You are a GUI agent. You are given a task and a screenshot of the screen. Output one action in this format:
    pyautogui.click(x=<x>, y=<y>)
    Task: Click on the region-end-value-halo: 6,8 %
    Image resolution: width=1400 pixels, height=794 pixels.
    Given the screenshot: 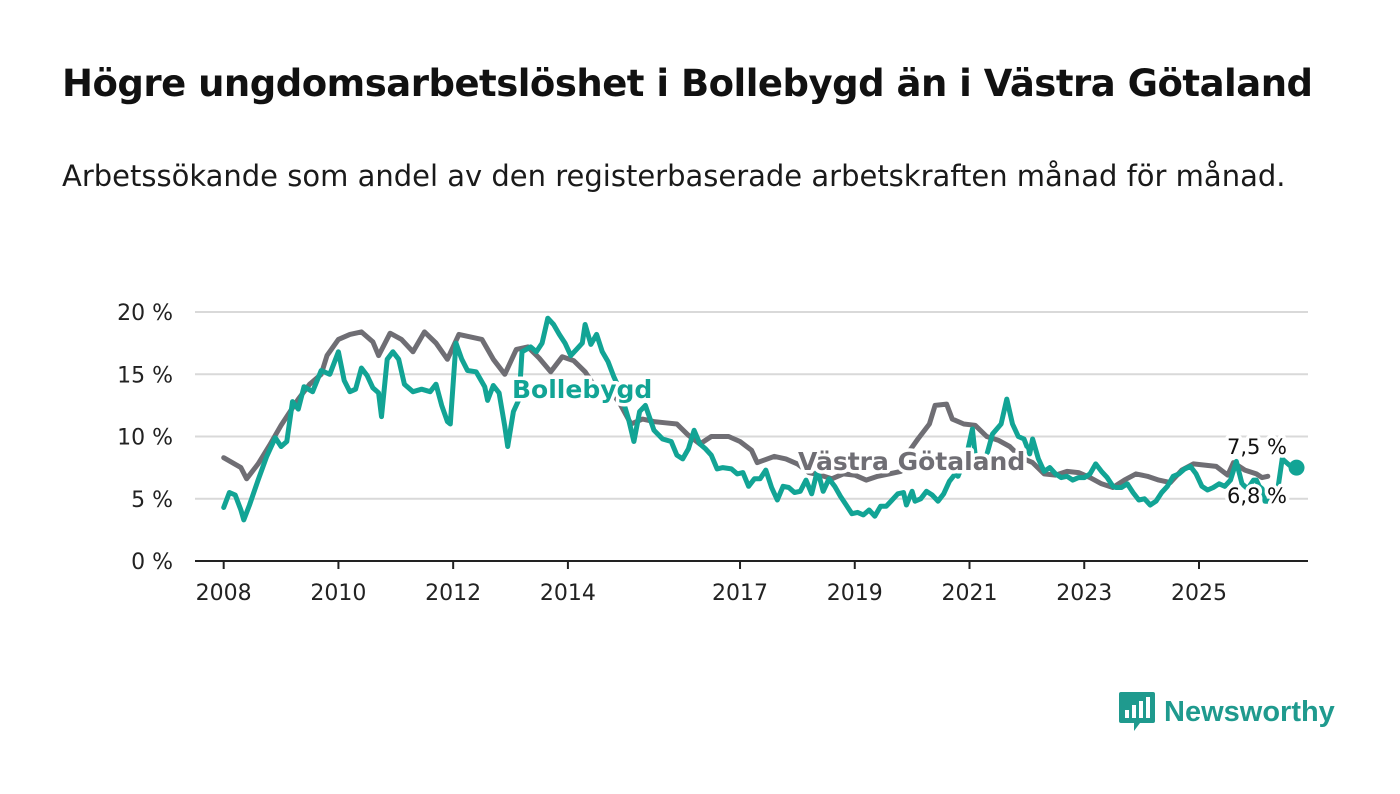 What is the action you would take?
    pyautogui.click(x=1257, y=496)
    